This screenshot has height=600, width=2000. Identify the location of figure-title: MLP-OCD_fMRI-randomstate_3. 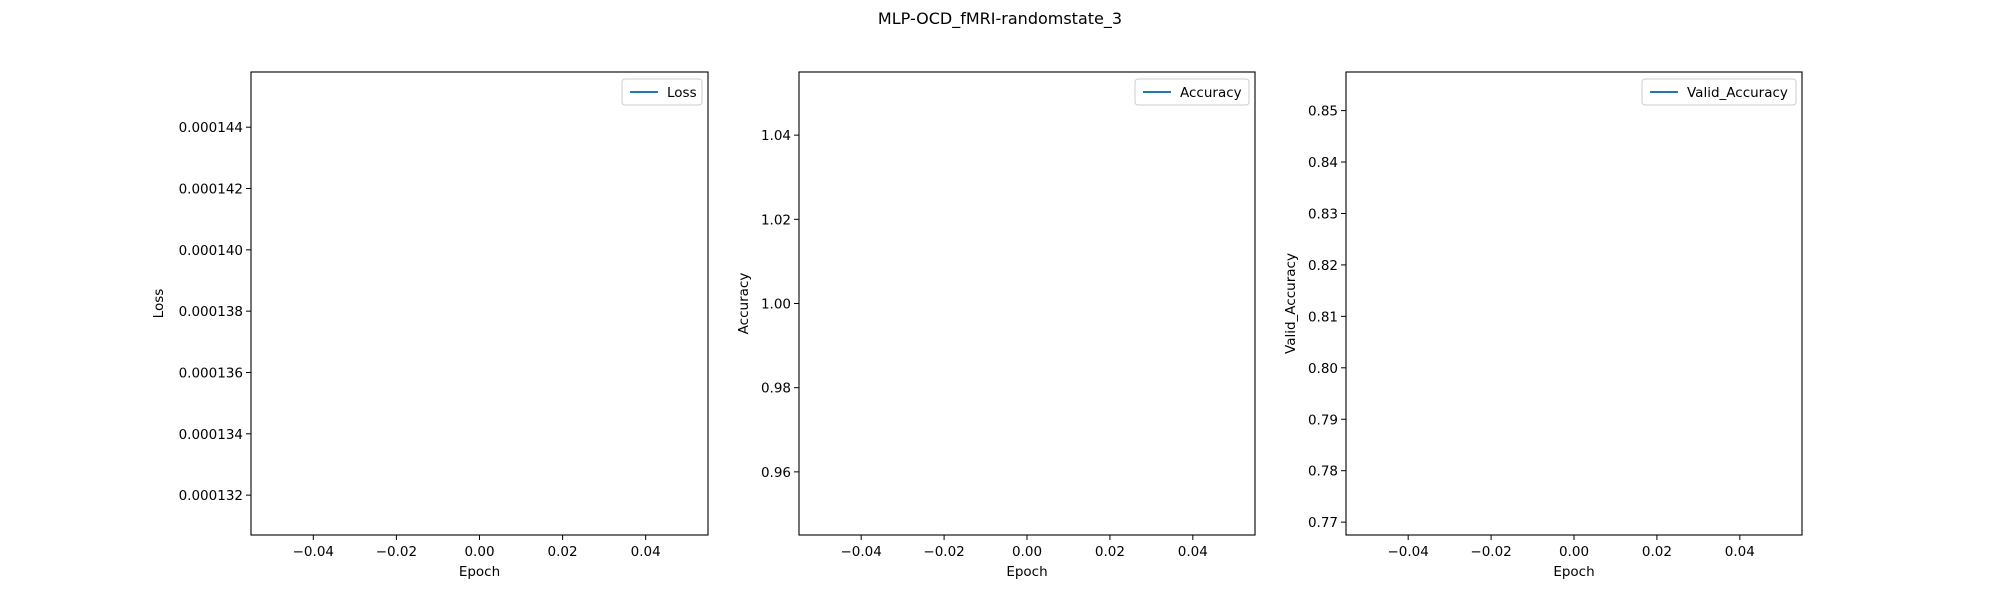
(1000, 19).